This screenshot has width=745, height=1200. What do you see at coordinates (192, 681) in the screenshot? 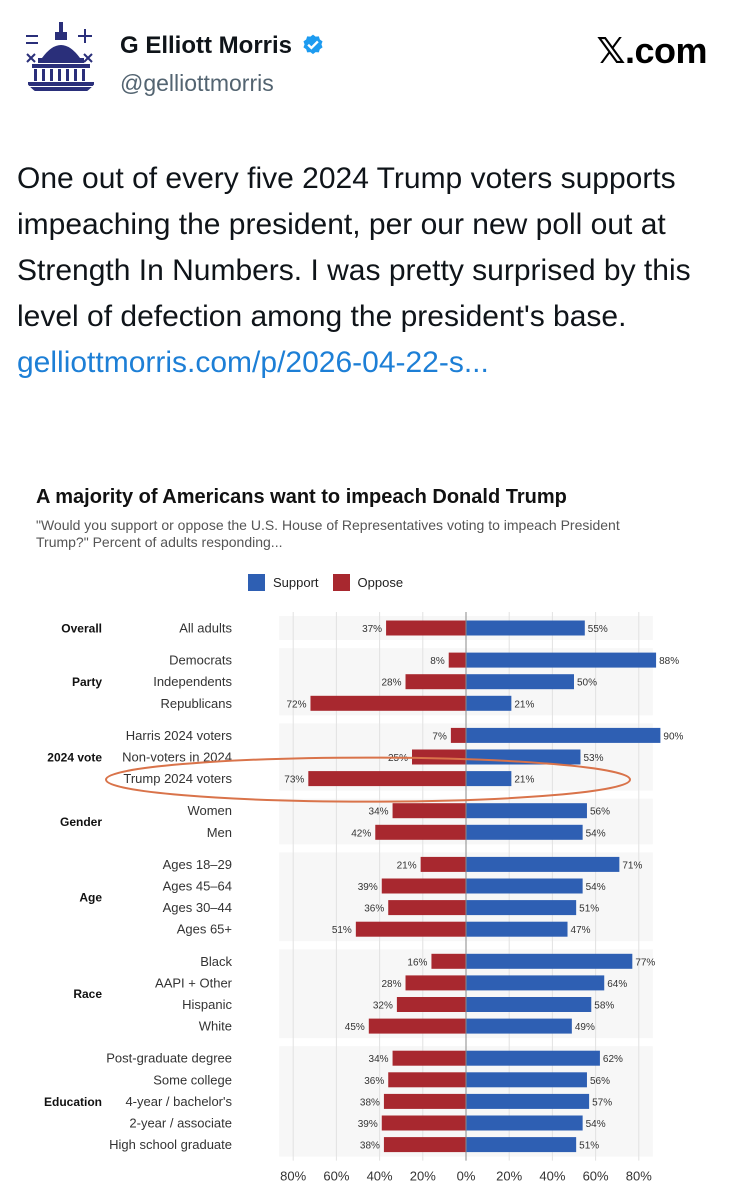
I see `row-label: Independents` at bounding box center [192, 681].